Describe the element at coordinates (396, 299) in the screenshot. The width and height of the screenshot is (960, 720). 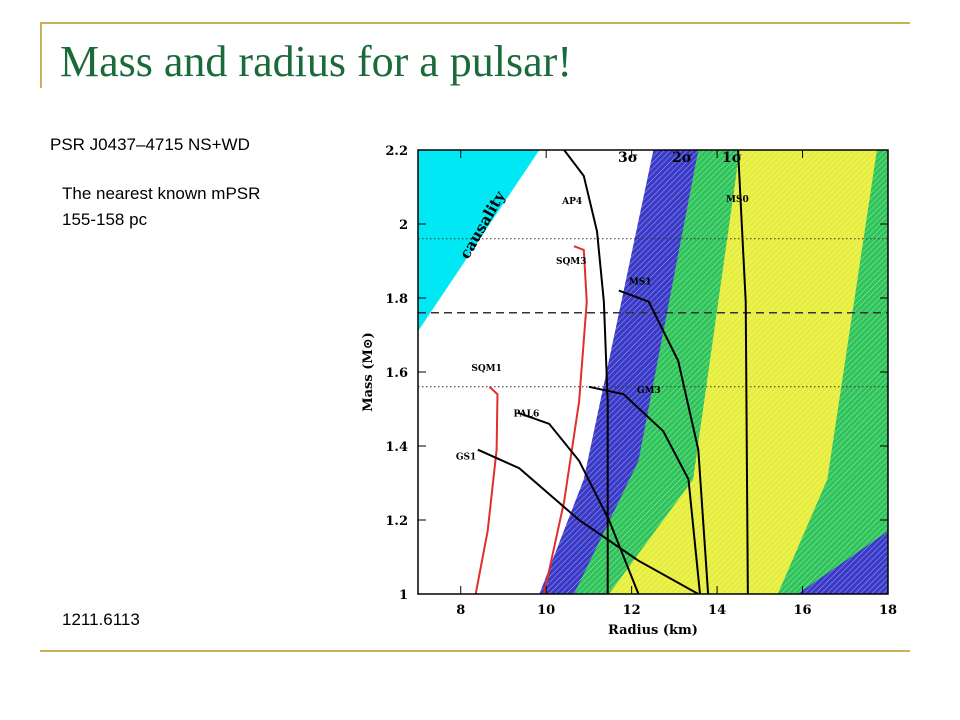
I see `y-tick-label: 1.8` at that location.